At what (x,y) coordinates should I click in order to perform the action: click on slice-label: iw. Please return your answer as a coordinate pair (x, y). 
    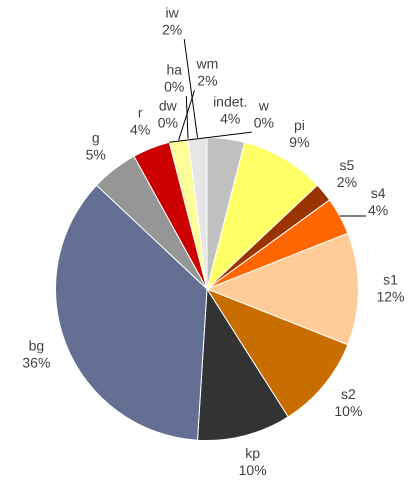
    Looking at the image, I should click on (172, 12).